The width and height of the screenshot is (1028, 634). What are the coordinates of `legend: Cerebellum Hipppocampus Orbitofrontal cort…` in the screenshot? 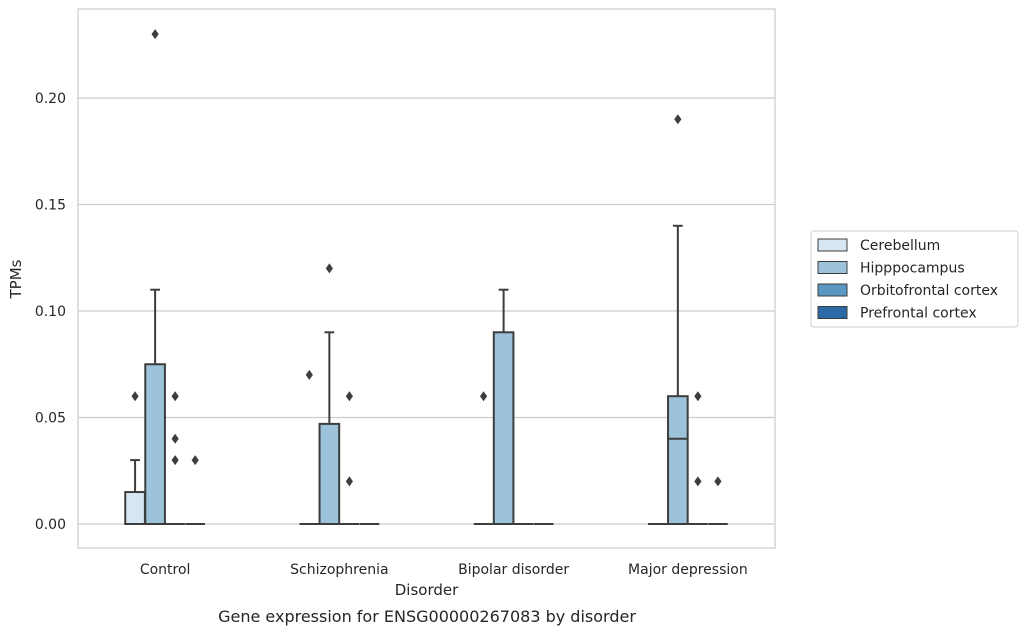 It's located at (914, 279).